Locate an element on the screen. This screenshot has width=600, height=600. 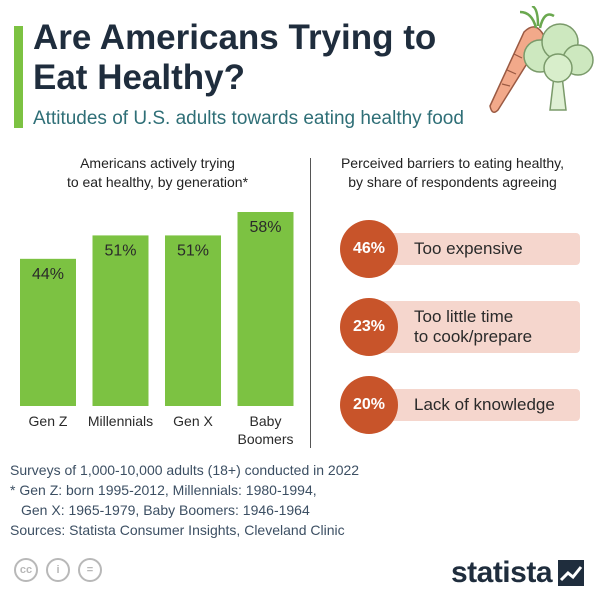
barrier-label: Too little time to cook/prepare is located at coordinates (473, 326).